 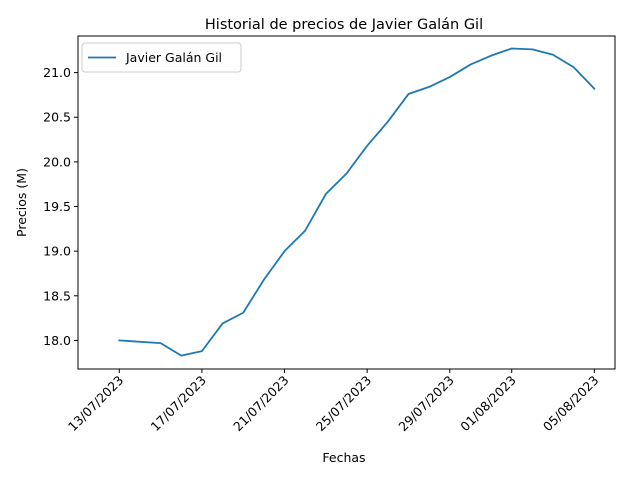 I want to click on y-tick-label: 19.0, so click(x=57, y=251).